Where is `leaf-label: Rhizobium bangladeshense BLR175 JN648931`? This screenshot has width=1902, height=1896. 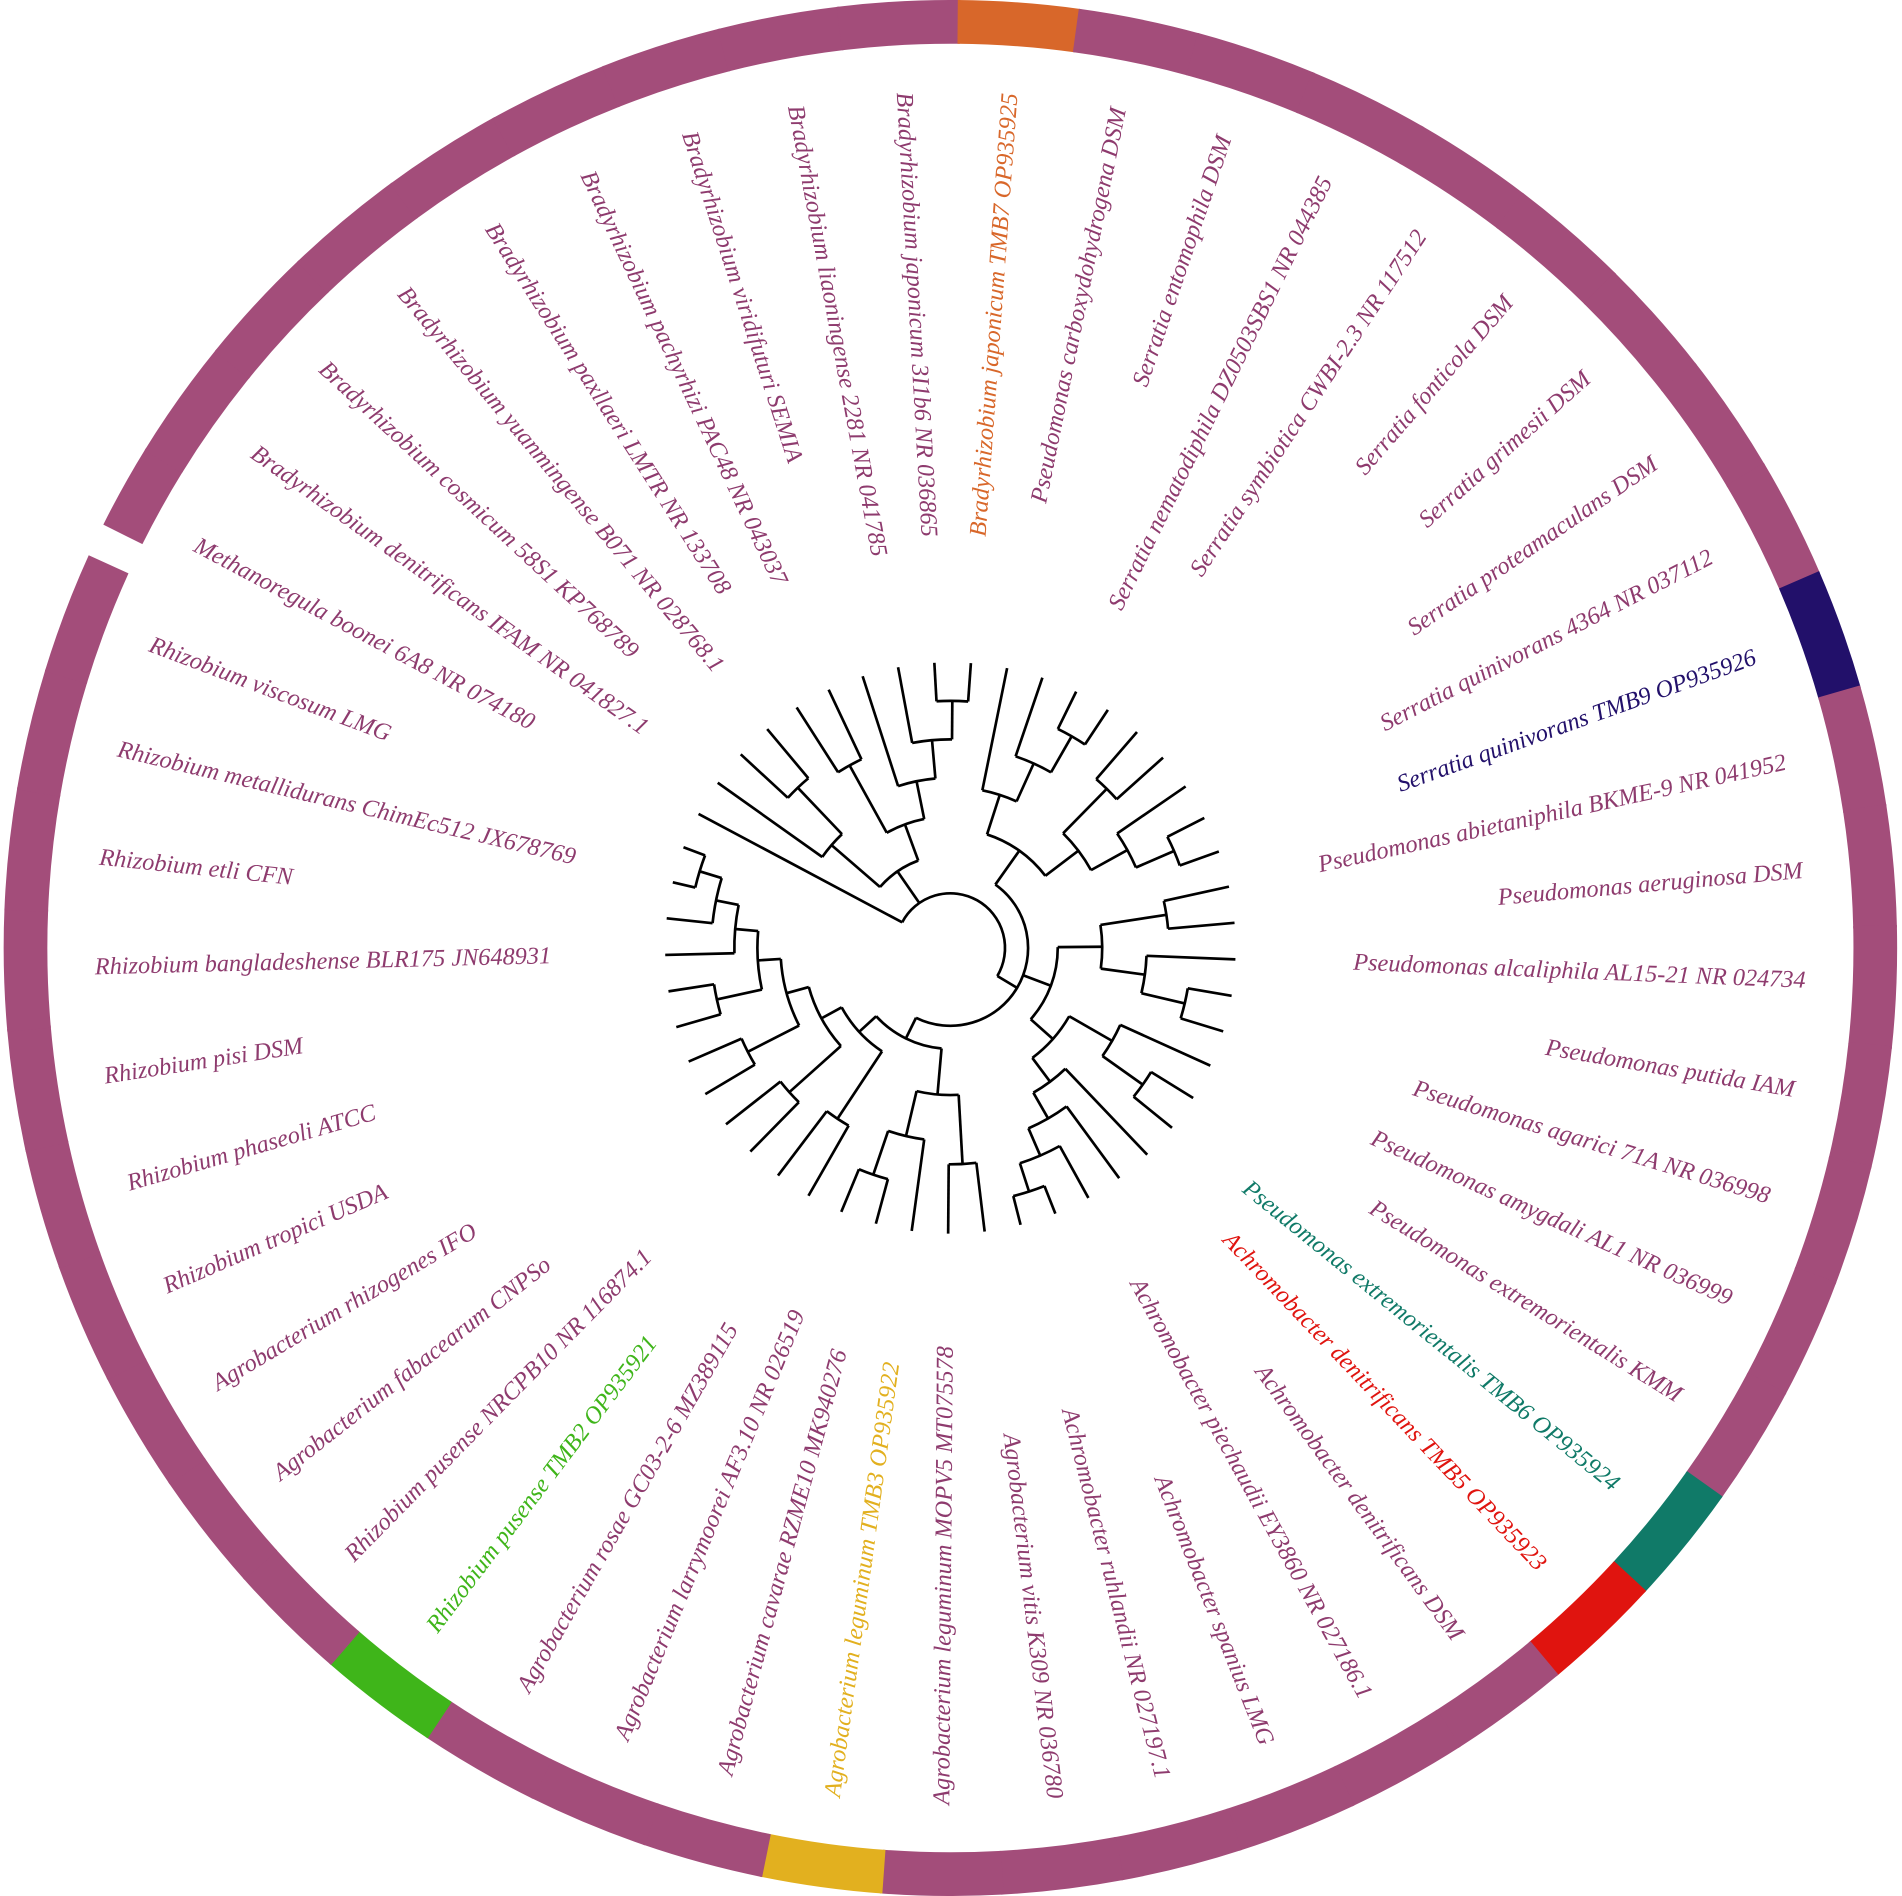 leaf-label: Rhizobium bangladeshense BLR175 JN648931 is located at coordinates (323, 961).